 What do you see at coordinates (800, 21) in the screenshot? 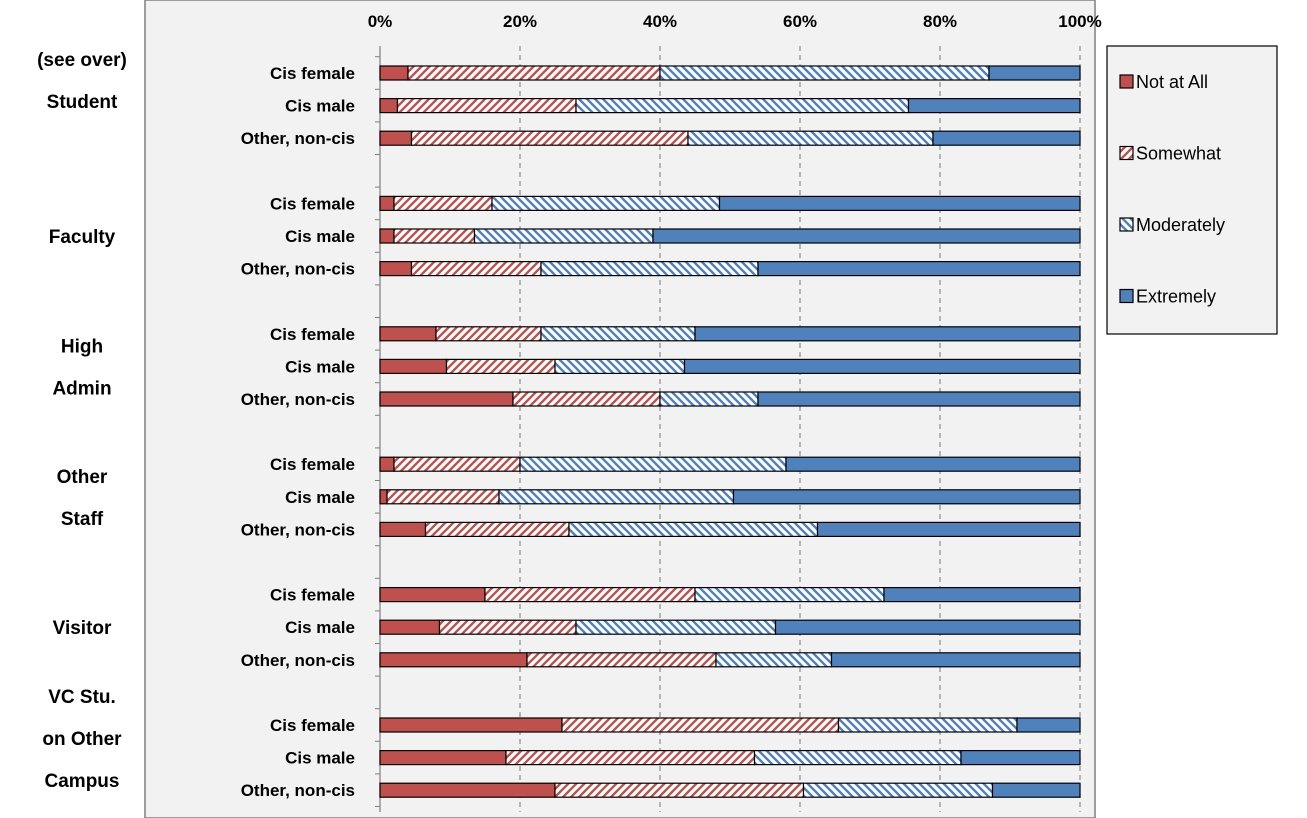
I see `x-tick-label: 60%` at bounding box center [800, 21].